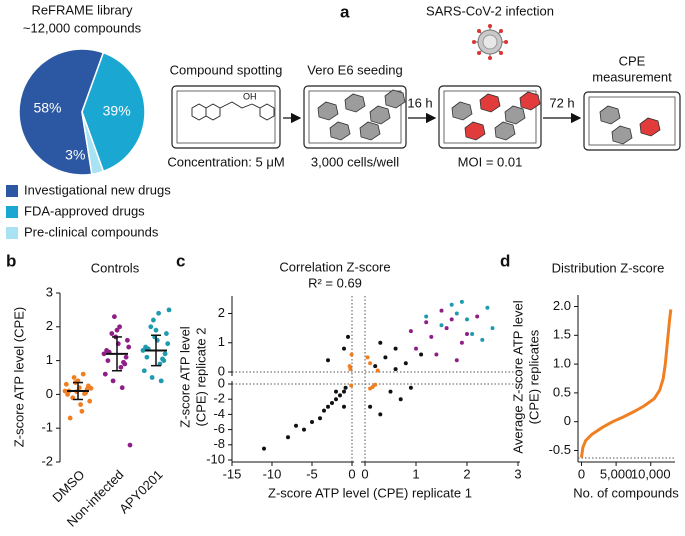 Image resolution: width=685 pixels, height=536 pixels. Describe the element at coordinates (561, 102) in the screenshot. I see `time-label: 72 h` at that location.